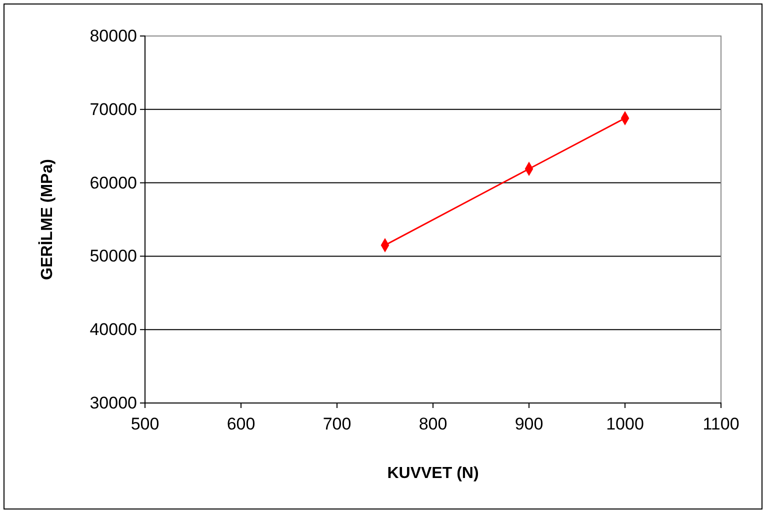 The height and width of the screenshot is (513, 766). Describe the element at coordinates (529, 424) in the screenshot. I see `x-tick-label: 900` at that location.